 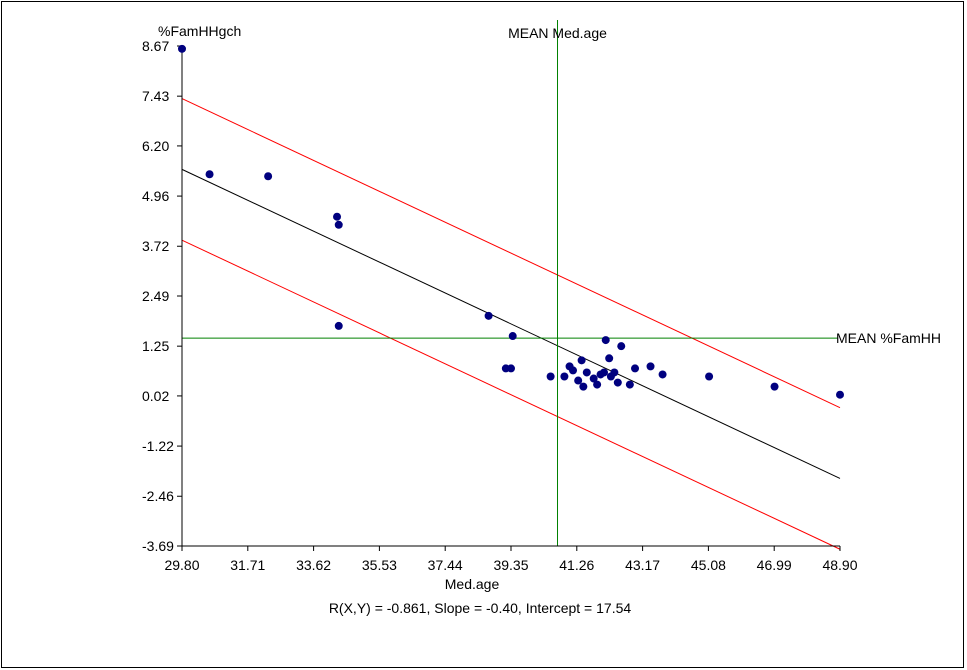 I want to click on y-tick-label: 2.49, so click(x=155, y=296).